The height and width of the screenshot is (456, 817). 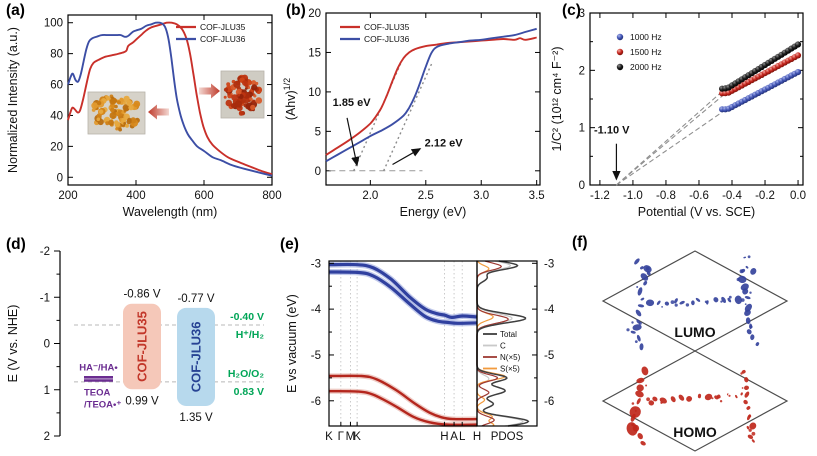 I want to click on x-tick-label: 2.5, so click(x=426, y=196).